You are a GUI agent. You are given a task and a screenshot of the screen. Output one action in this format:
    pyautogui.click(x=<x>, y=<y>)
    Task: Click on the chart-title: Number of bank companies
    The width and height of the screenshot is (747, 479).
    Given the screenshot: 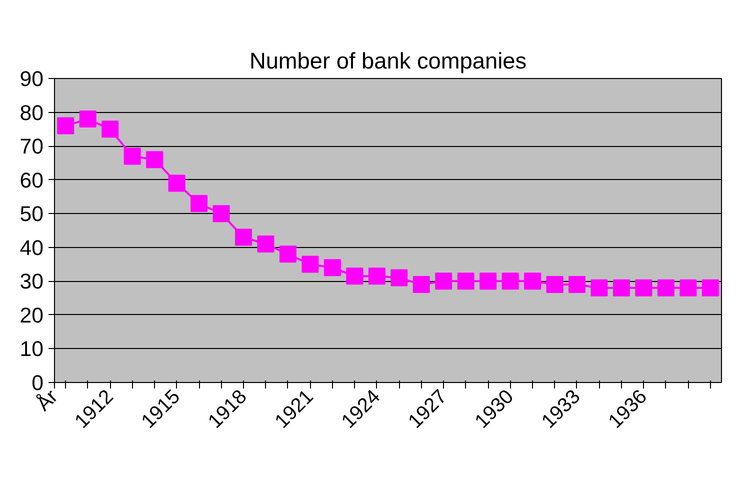 What is the action you would take?
    pyautogui.click(x=388, y=61)
    